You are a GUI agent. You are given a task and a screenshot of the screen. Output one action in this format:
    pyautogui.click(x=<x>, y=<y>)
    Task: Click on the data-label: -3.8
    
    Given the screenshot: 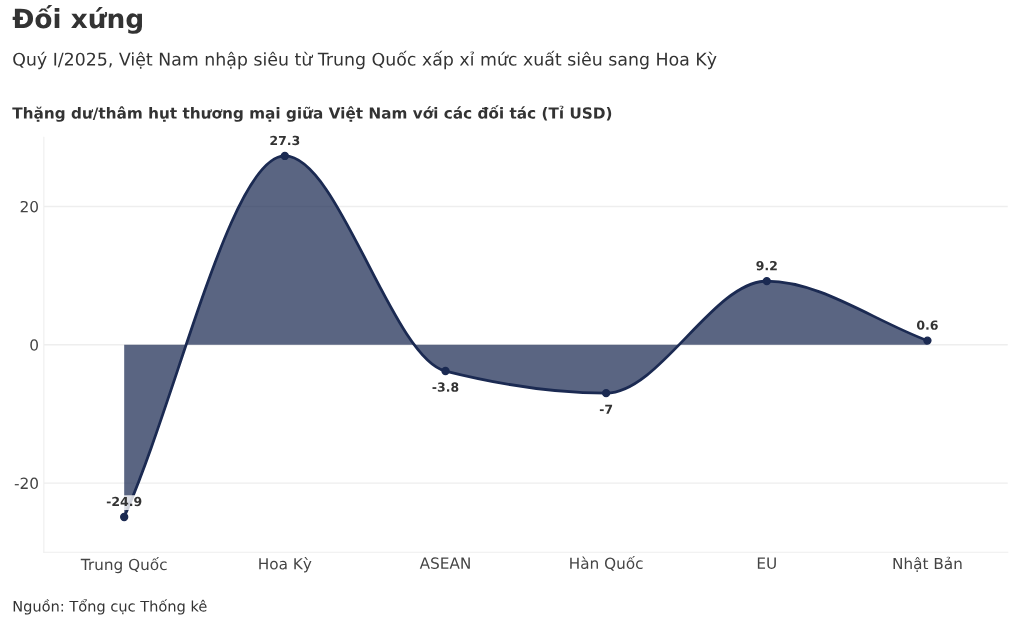 What is the action you would take?
    pyautogui.click(x=445, y=387)
    